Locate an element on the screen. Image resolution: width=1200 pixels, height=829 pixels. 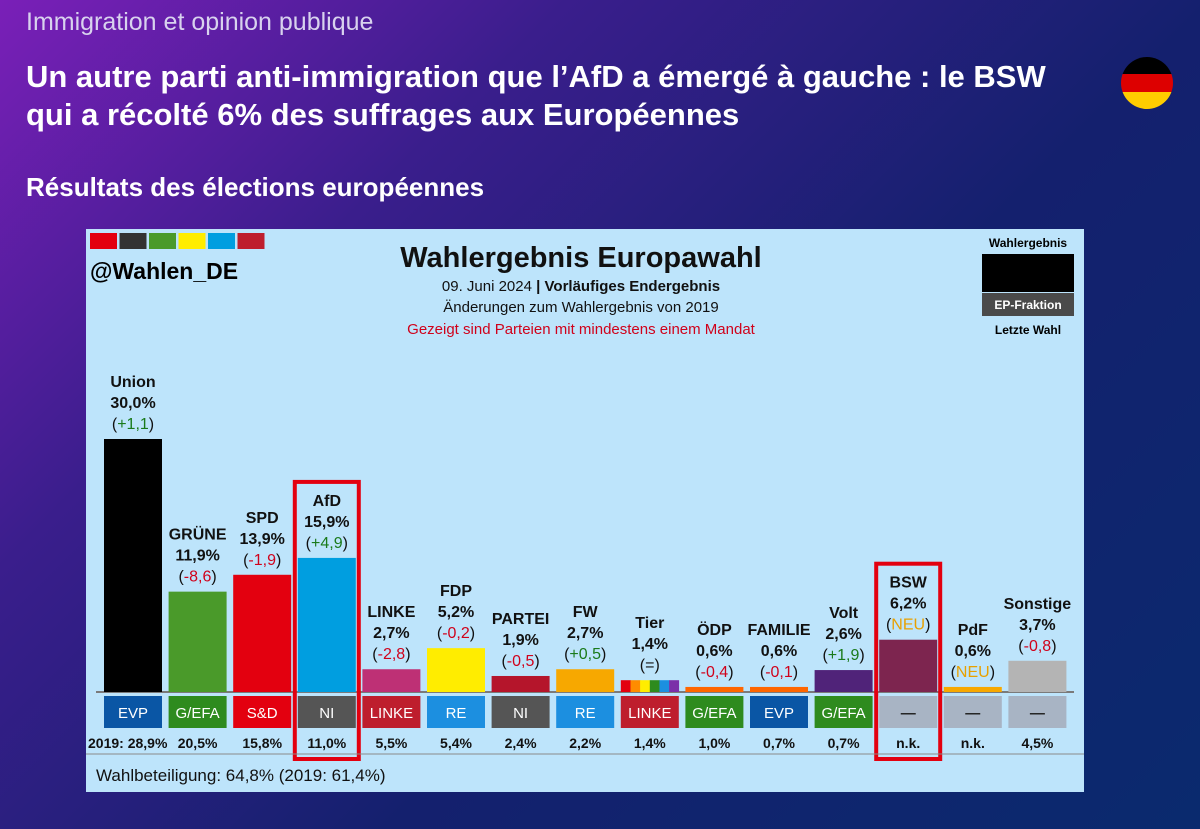
chart-title: Wahlergebnis Europawahl is located at coordinates (580, 258).